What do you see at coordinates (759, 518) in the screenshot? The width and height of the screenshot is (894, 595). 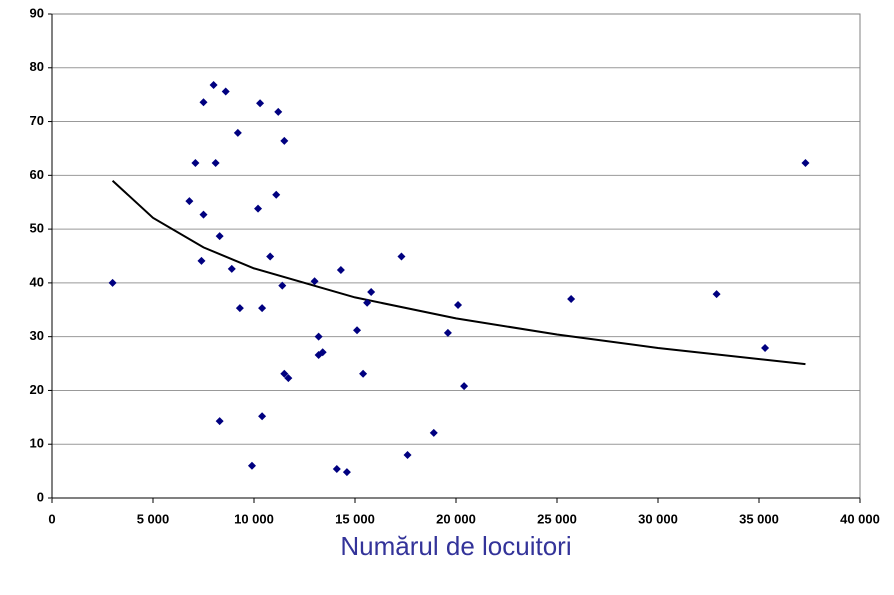 I see `x-tick-label: 35 000` at bounding box center [759, 518].